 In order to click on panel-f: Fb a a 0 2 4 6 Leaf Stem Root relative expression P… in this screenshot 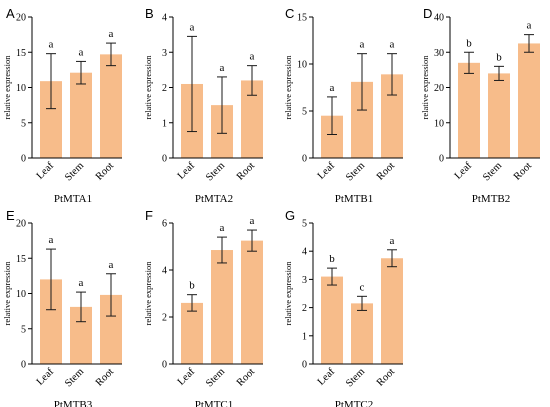, I will do `click(203, 307)`.